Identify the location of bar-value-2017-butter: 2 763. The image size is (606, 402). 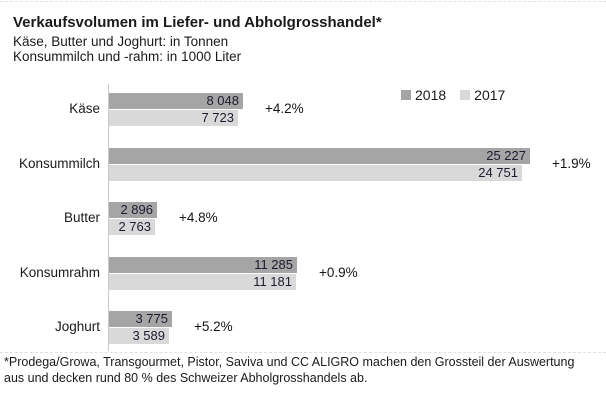
(134, 226).